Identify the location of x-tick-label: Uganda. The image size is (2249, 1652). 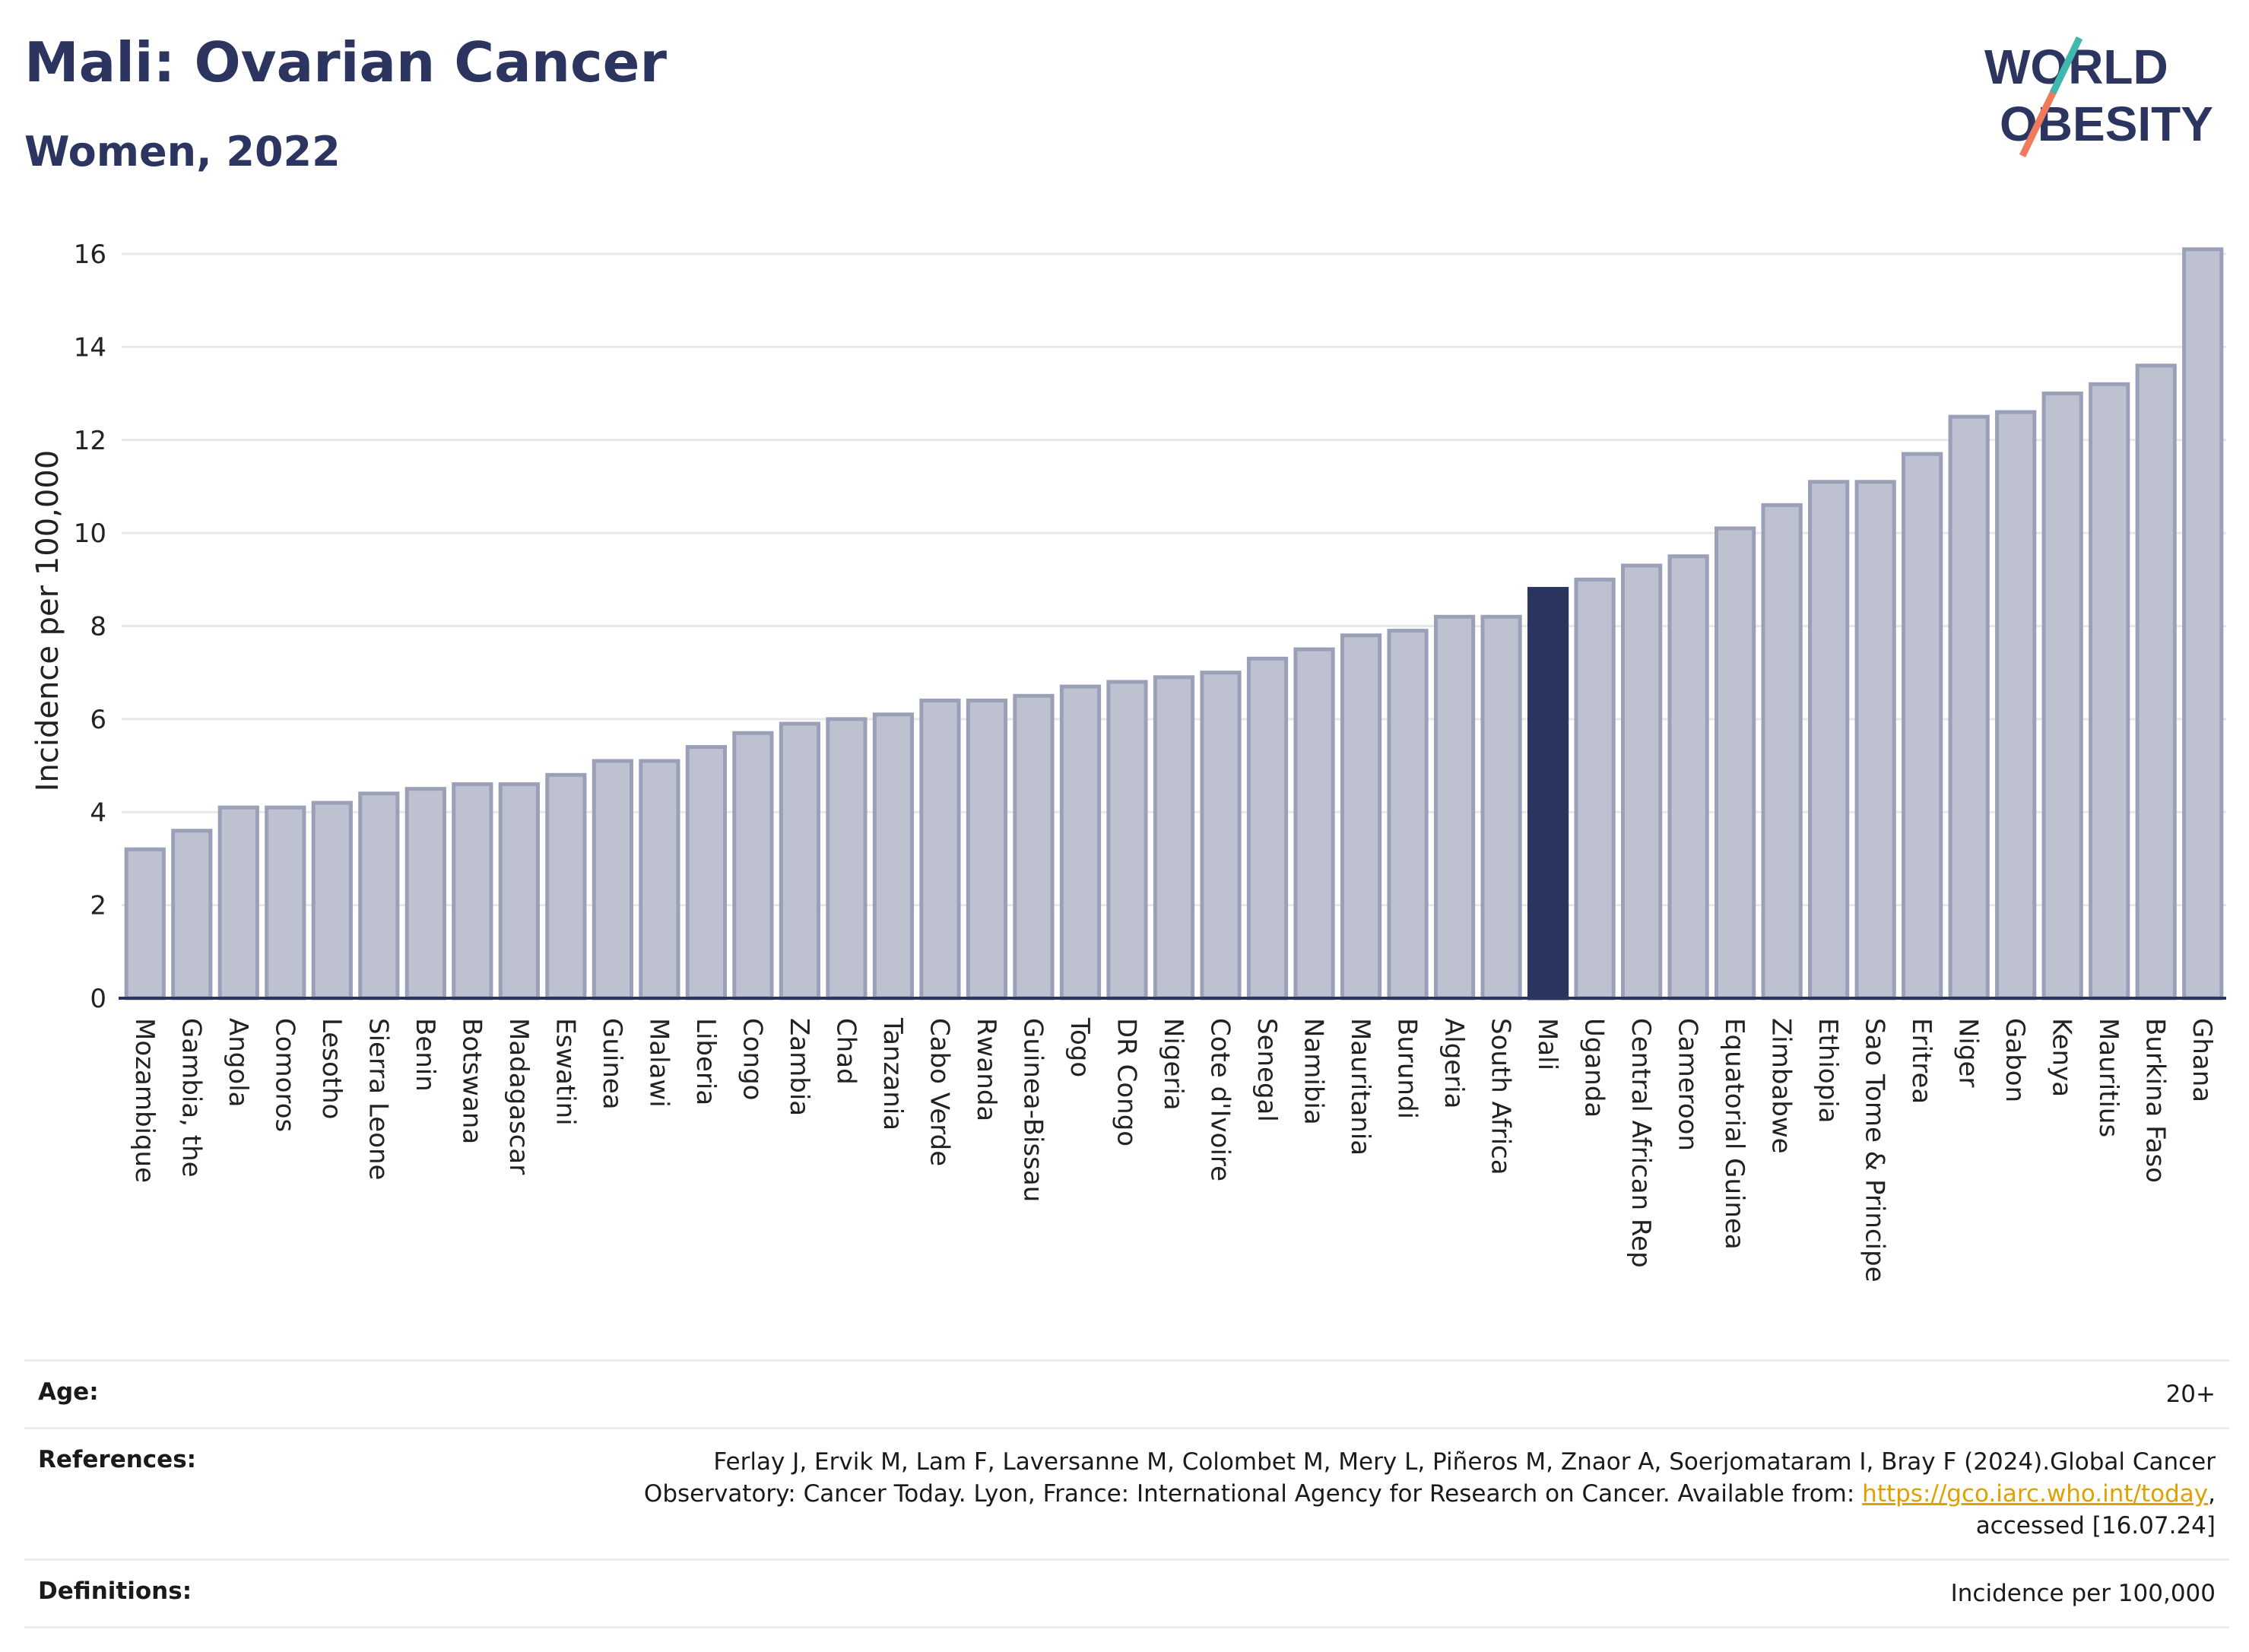
(1594, 1068).